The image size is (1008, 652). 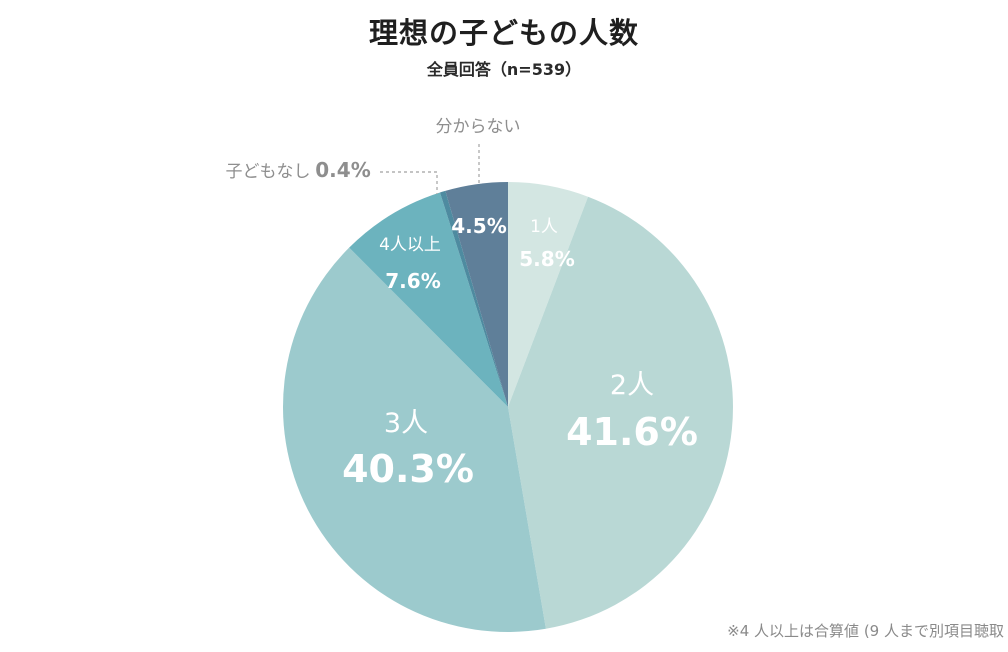 What do you see at coordinates (406, 423) in the screenshot?
I see `slice-label: 3人` at bounding box center [406, 423].